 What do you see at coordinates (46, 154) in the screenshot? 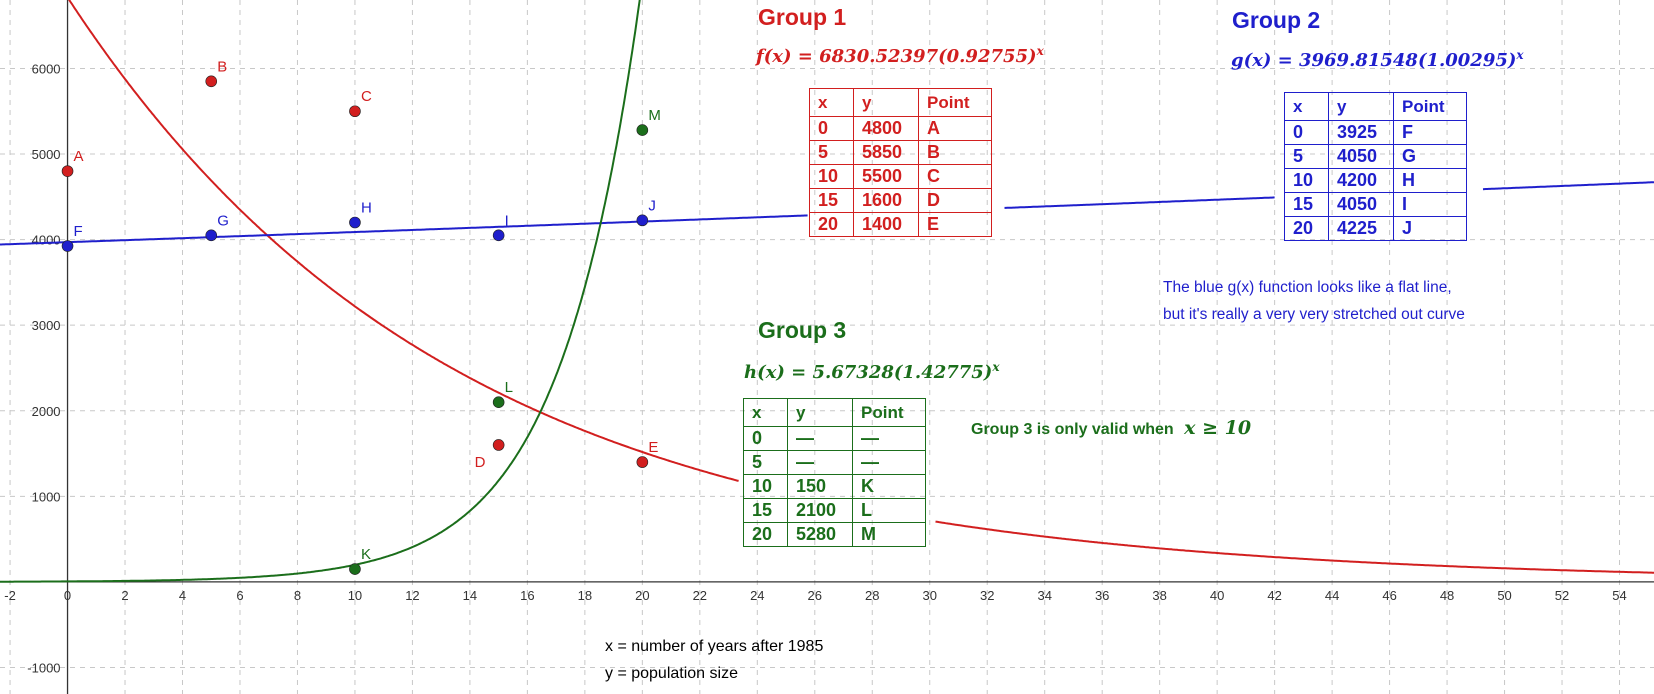
I see `y-tick-label: 5000` at bounding box center [46, 154].